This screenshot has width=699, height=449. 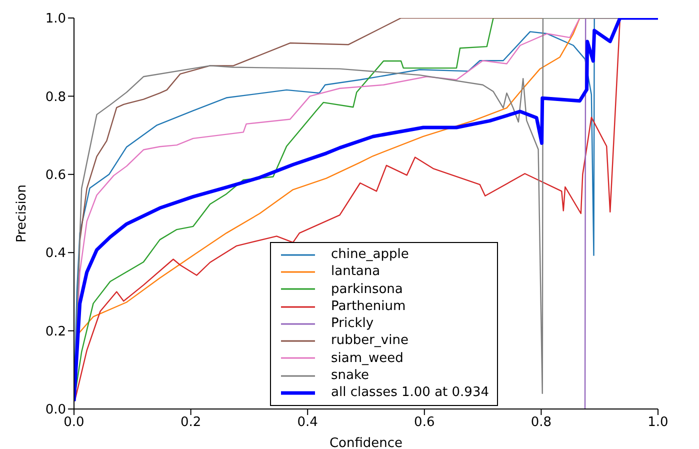 I want to click on y-tick-label: 1.0, so click(x=55, y=19).